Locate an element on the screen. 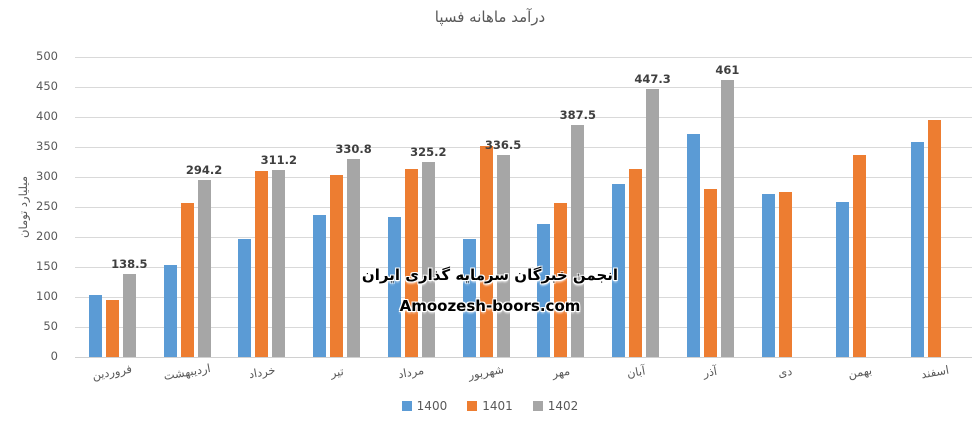 This screenshot has width=980, height=428. chart-title: درآمد ماهانه فسپا is located at coordinates (490, 17).